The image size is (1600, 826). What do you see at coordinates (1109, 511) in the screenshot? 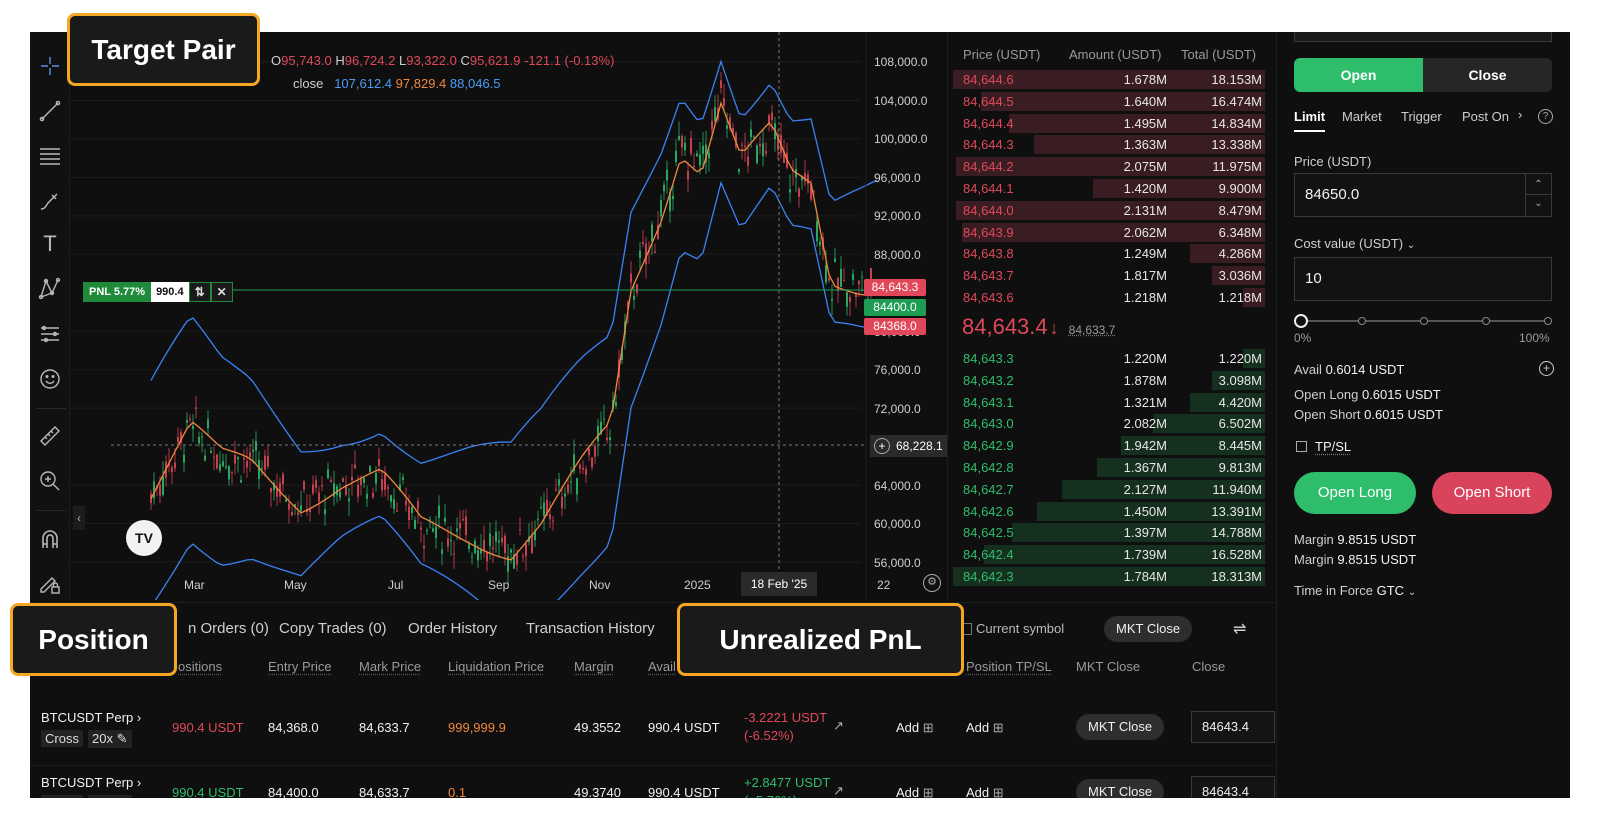
I see `bid-row: 84,642.6 1.450M 13.391M` at bounding box center [1109, 511].